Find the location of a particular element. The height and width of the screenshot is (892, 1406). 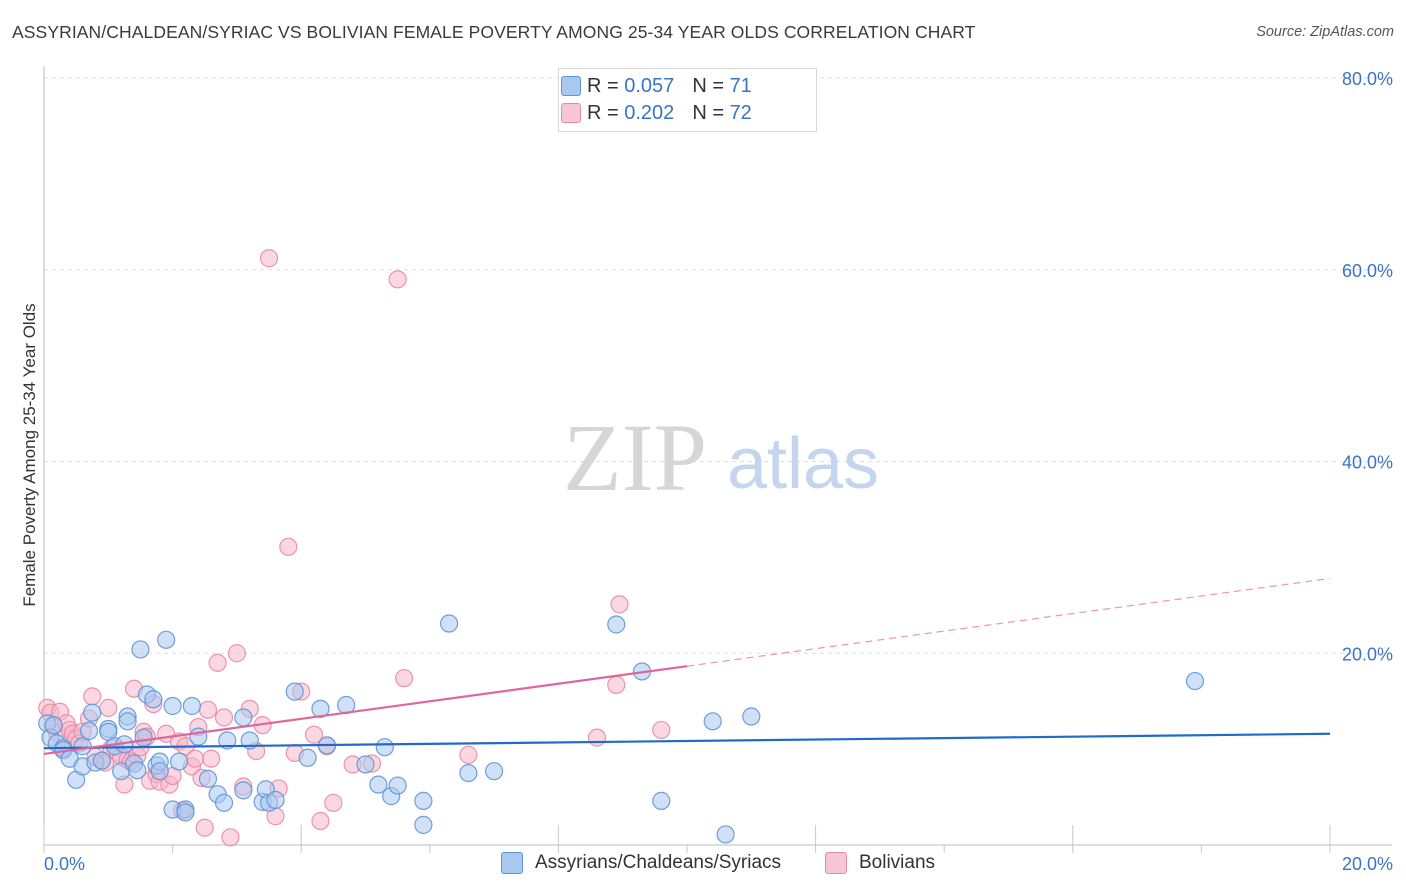

bolivian-trend-line-extension is located at coordinates (1008, 622).